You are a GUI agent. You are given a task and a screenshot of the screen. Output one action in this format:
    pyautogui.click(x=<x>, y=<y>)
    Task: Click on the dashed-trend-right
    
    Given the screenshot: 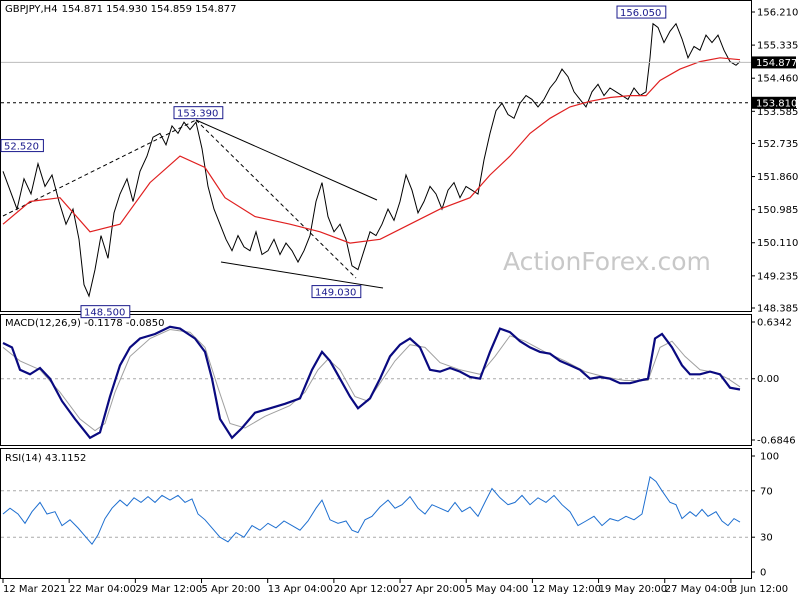 What is the action you would take?
    pyautogui.click(x=276, y=199)
    